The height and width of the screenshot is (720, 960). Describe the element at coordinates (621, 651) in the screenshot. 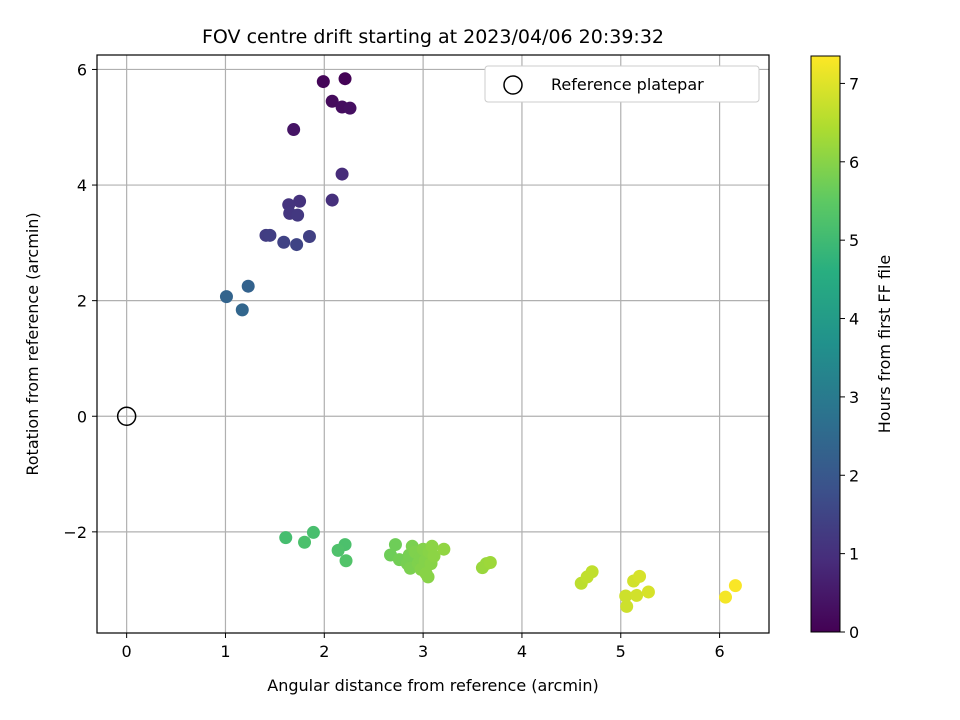

I see `x-tick-label: 5` at that location.